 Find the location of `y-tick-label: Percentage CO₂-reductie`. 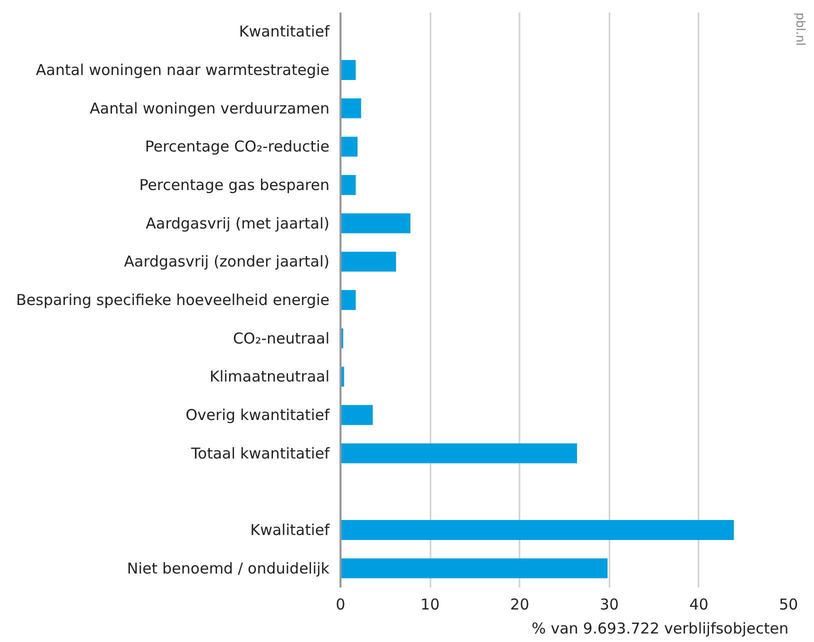

y-tick-label: Percentage CO₂-reductie is located at coordinates (237, 147).